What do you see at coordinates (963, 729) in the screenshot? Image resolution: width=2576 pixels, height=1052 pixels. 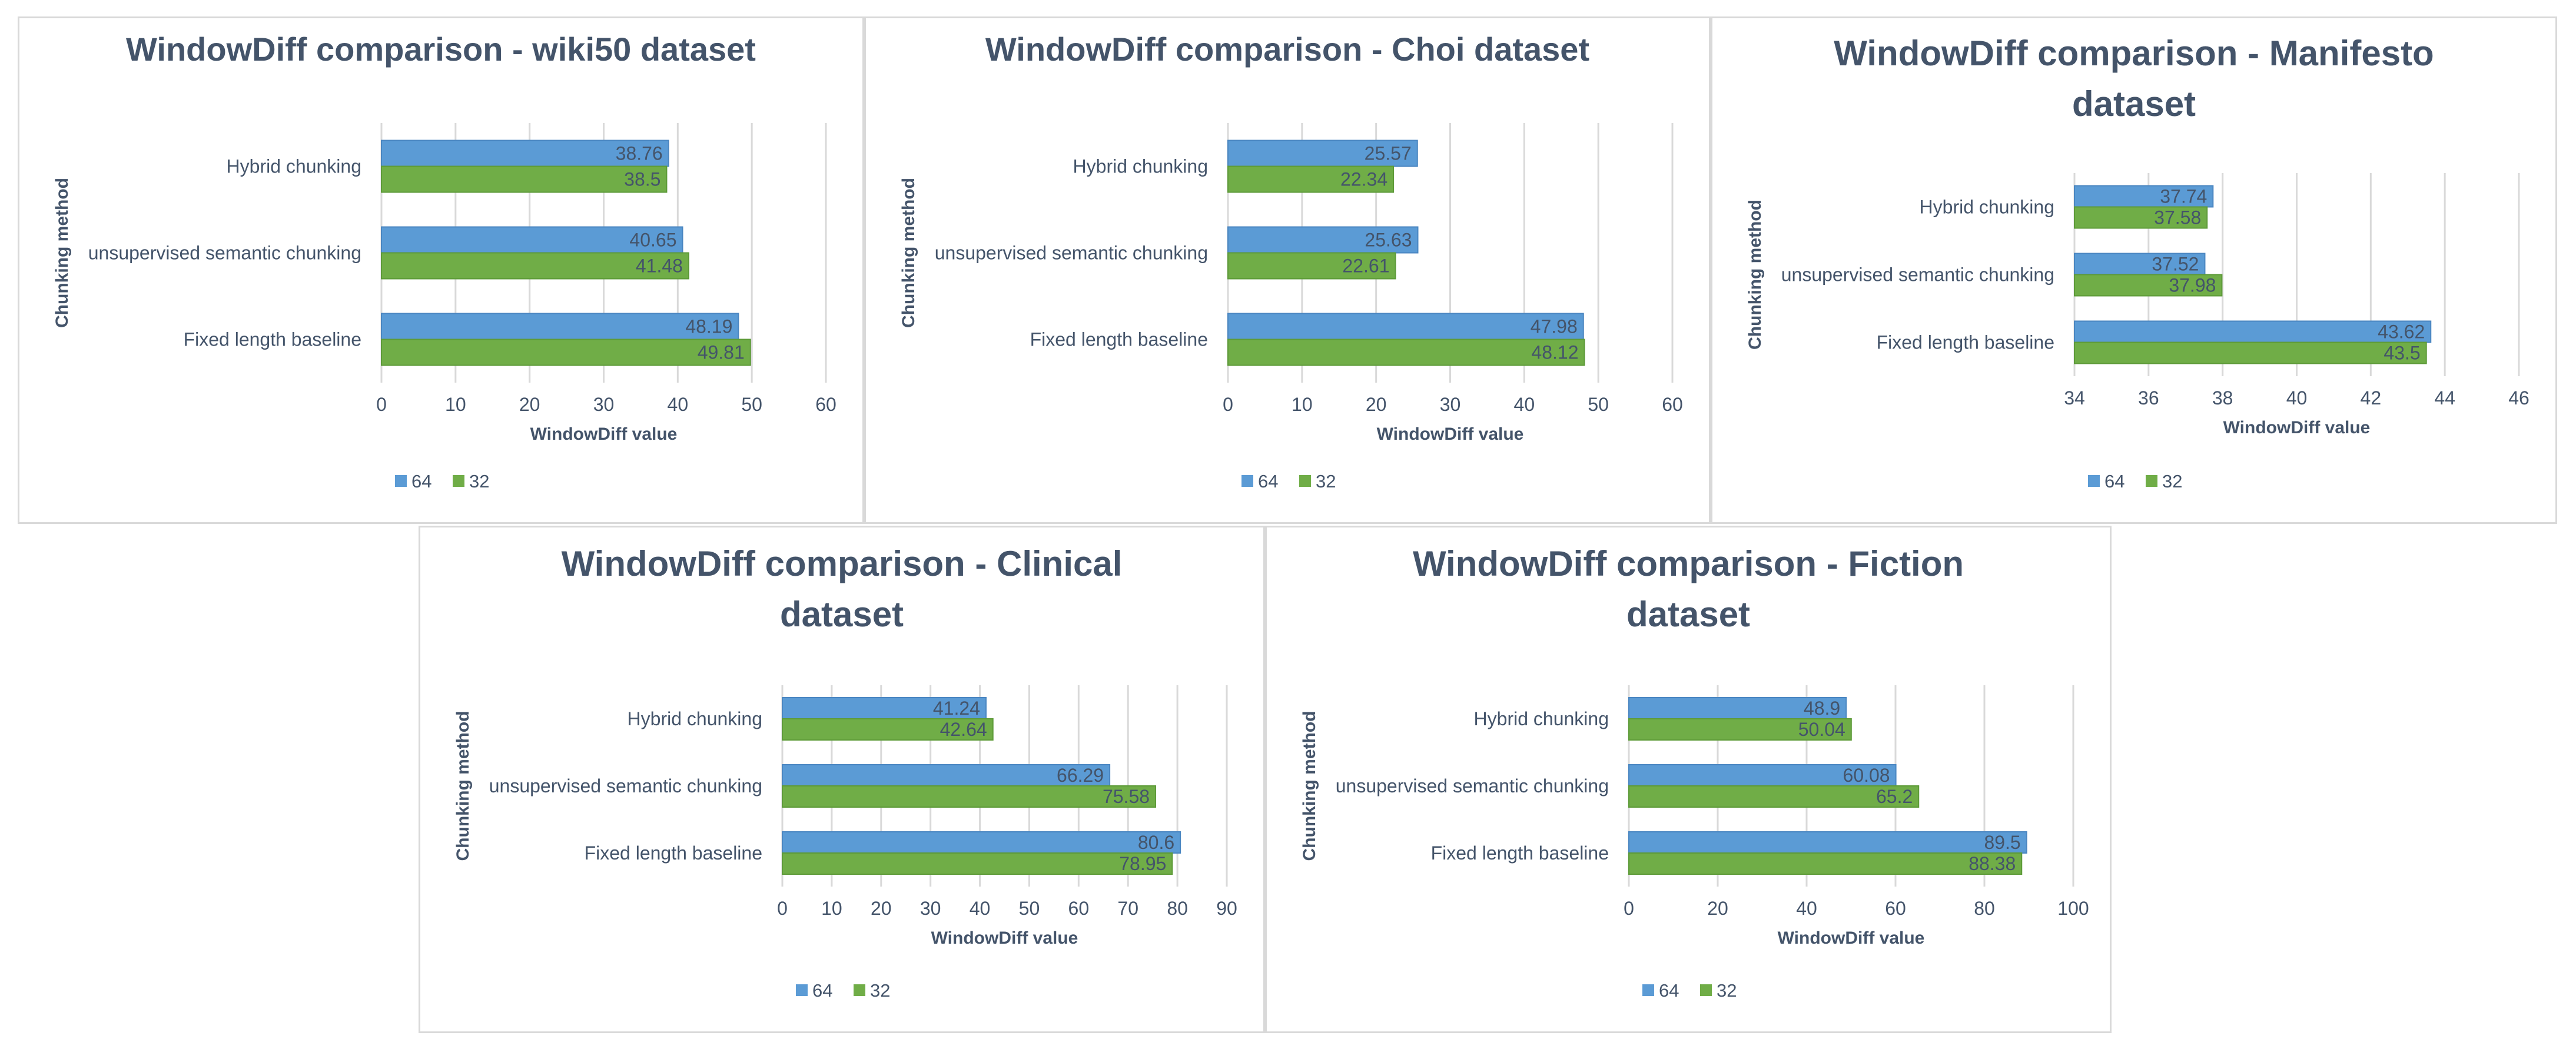 I see `data-label: 42.64` at bounding box center [963, 729].